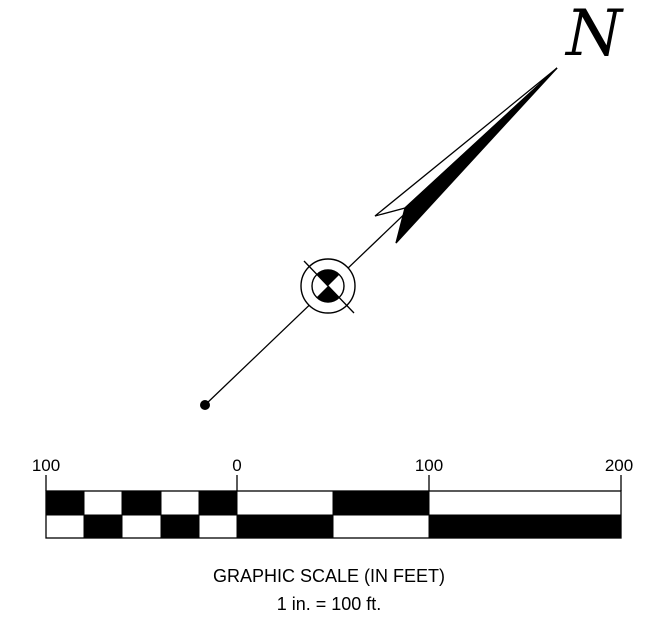 This screenshot has height=623, width=657. What do you see at coordinates (466, 142) in the screenshot?
I see `north-arrow-head-open` at bounding box center [466, 142].